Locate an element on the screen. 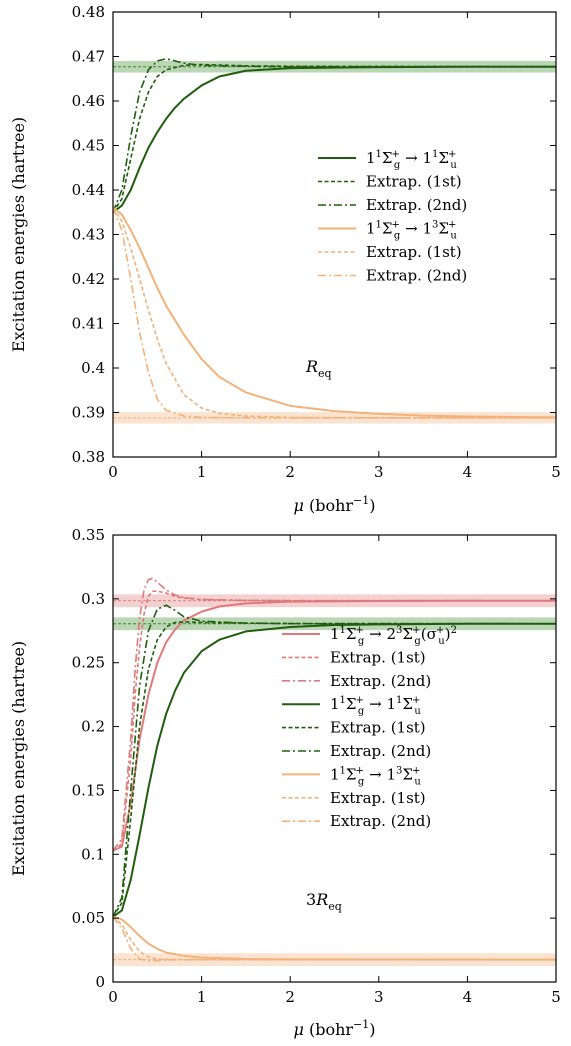 Image resolution: width=571 pixels, height=1046 pixels. y-tick-label: 0.43 is located at coordinates (88, 235).